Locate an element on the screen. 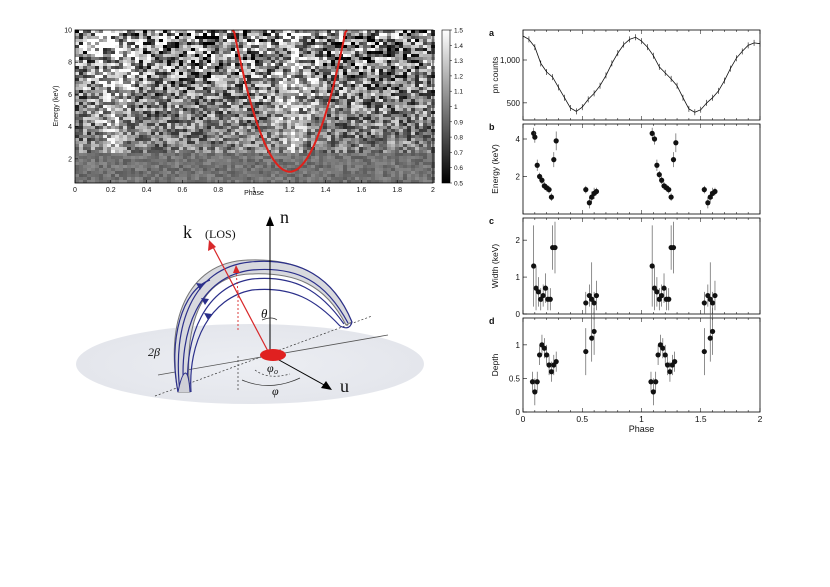  colorbar-tick-label: 0.9 is located at coordinates (458, 122).